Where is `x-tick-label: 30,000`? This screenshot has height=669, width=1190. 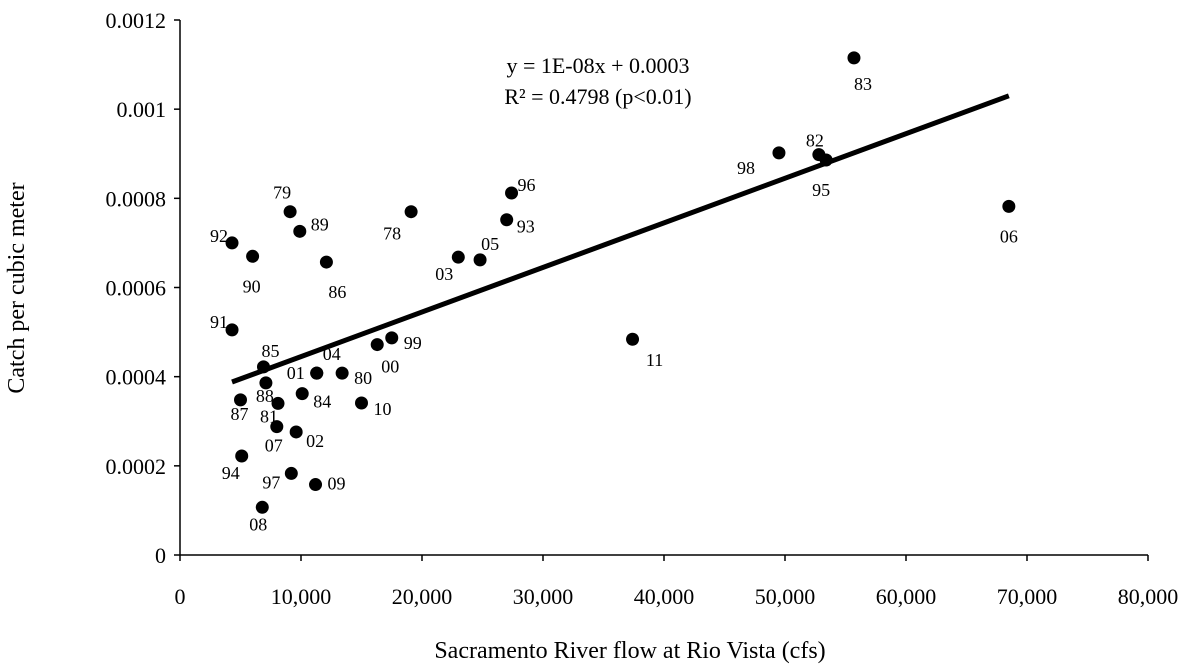 x-tick-label: 30,000 is located at coordinates (543, 596).